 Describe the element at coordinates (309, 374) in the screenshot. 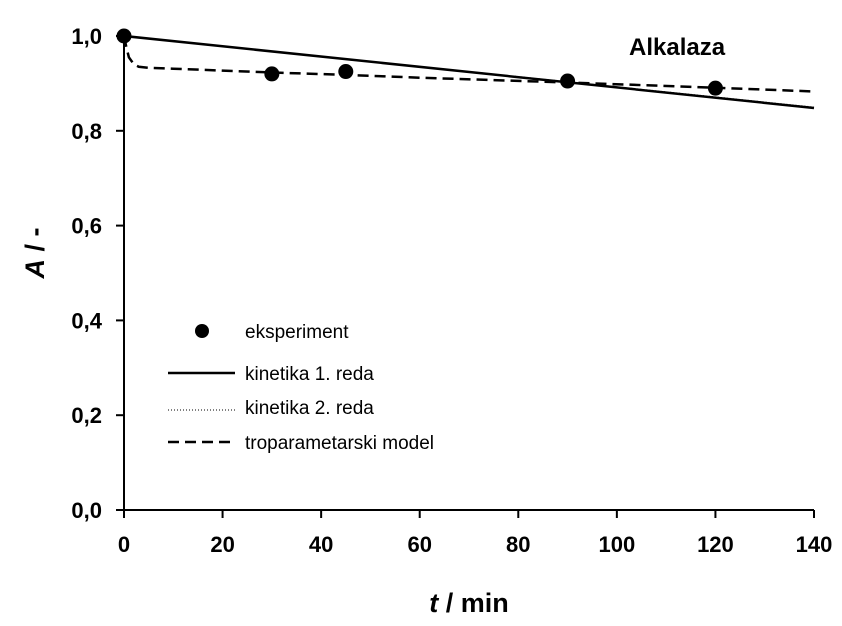

I see `legend-label-kinetika-1: kinetika 1. reda` at that location.